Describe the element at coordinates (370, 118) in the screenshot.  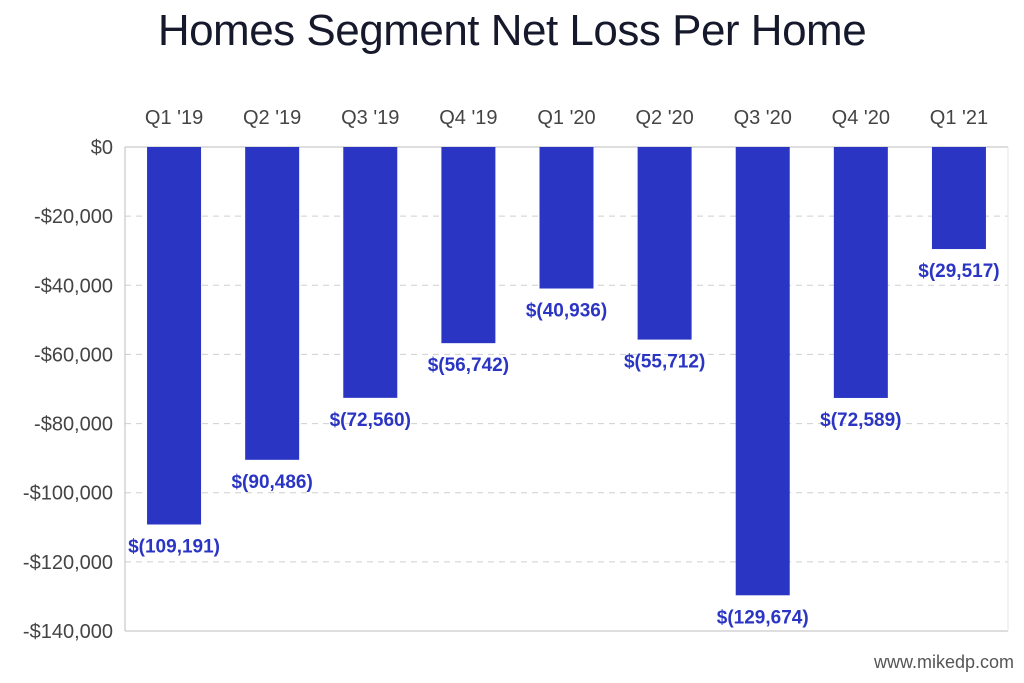
I see `x-tick-label: Q3 '19` at that location.